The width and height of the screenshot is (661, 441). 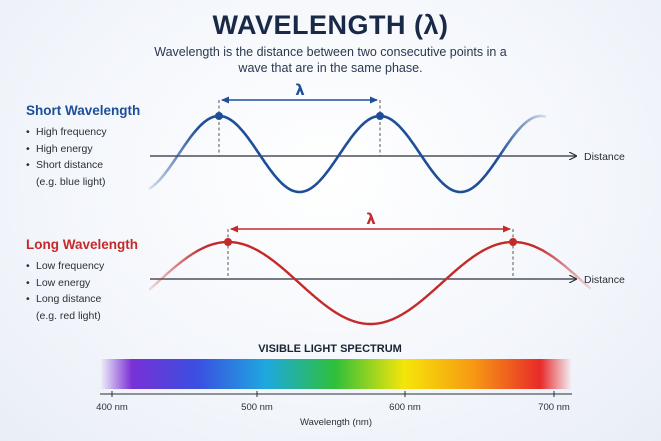 I want to click on page-title: WAVELENGTH (λ), so click(x=330, y=25).